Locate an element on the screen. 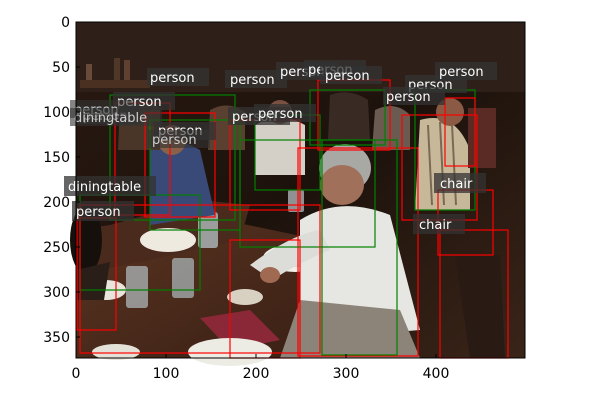  y-tick-label: 350 is located at coordinates (56, 338).